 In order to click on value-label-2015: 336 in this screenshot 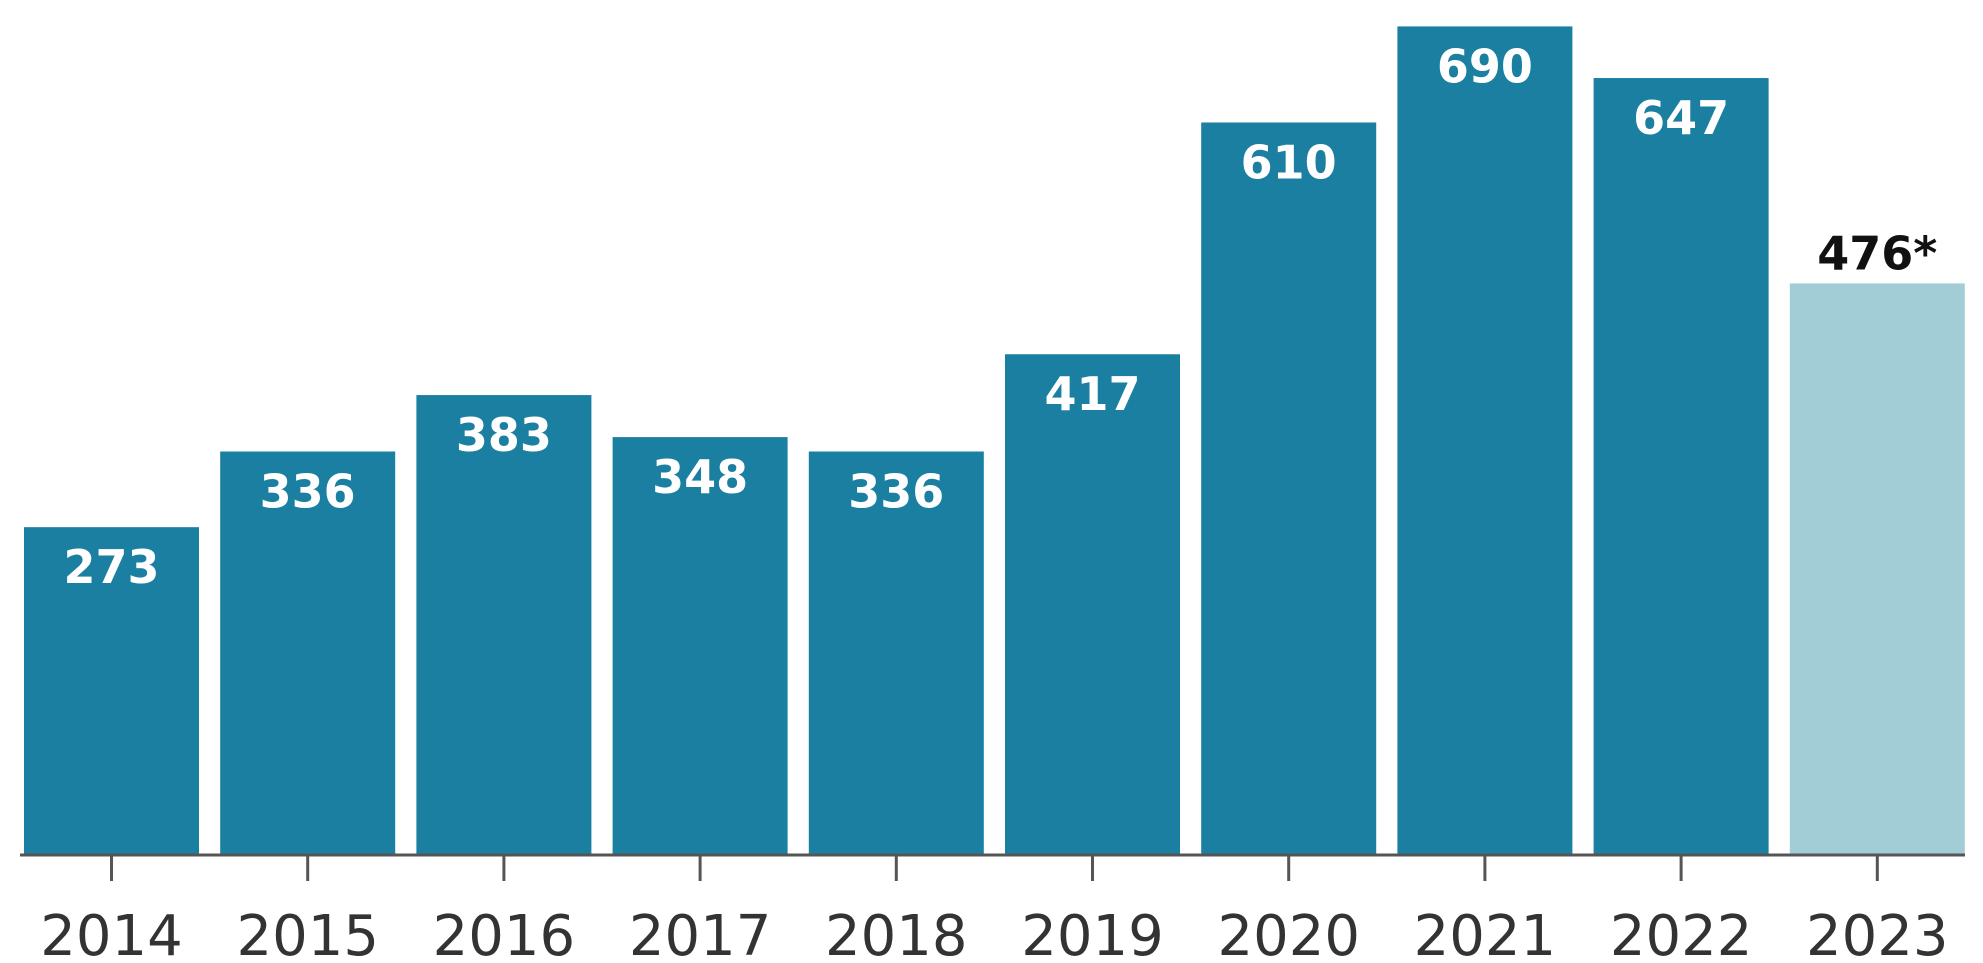, I will do `click(308, 492)`.